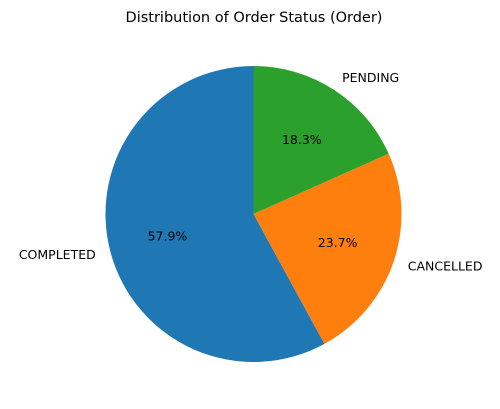 Image resolution: width=500 pixels, height=409 pixels. I want to click on slice-percent-completed: 57.9%, so click(168, 235).